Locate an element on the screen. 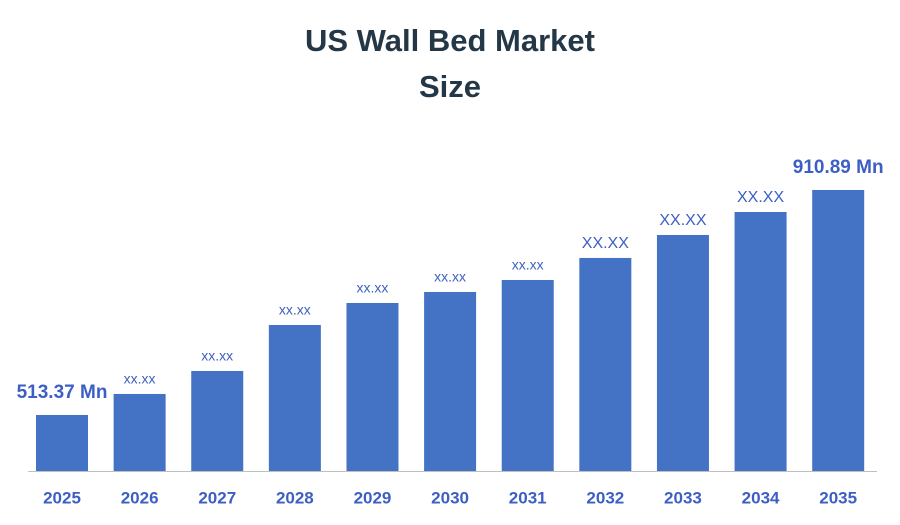 This screenshot has height=525, width=900. chart-title: US Wall Bed Market Size is located at coordinates (450, 63).